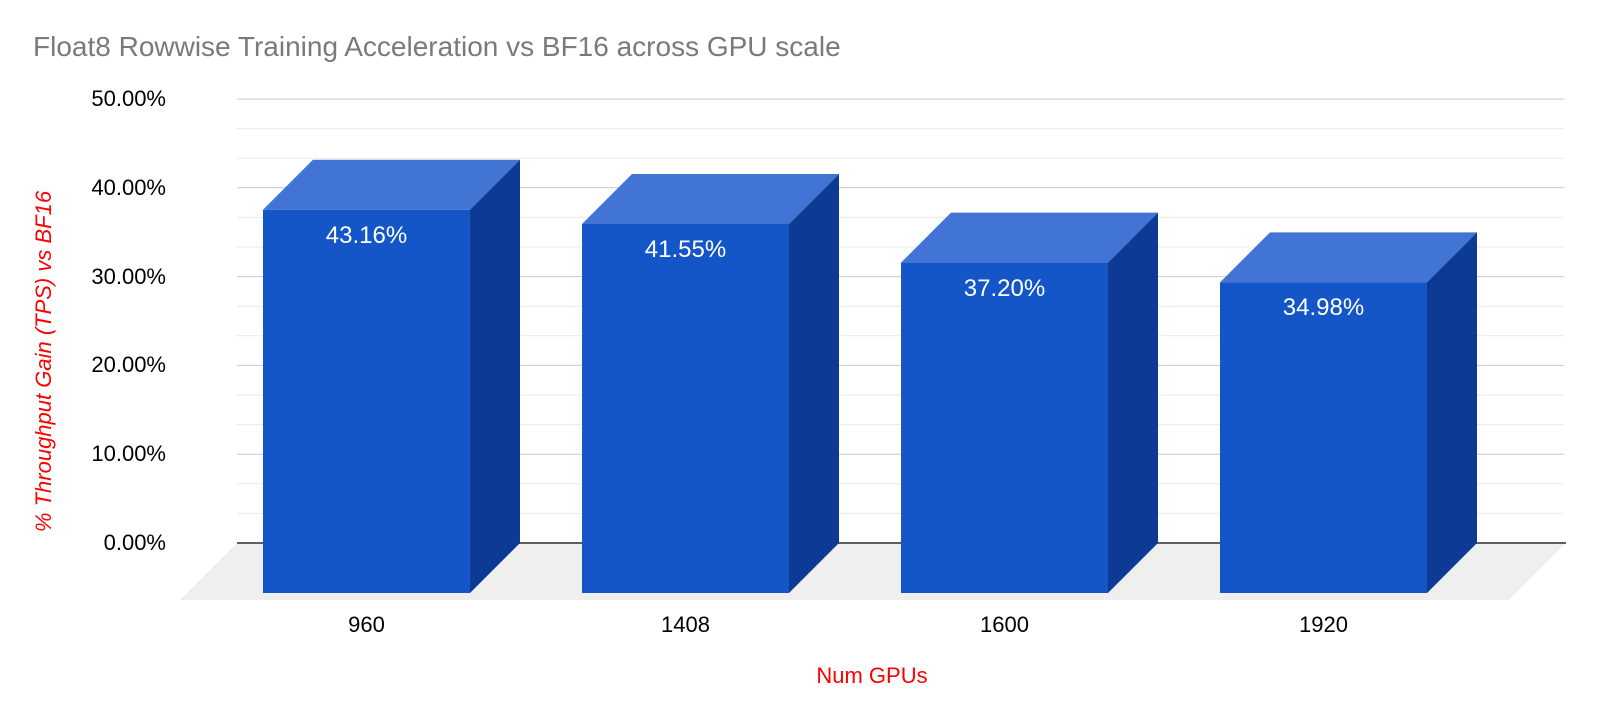 The width and height of the screenshot is (1600, 722). Describe the element at coordinates (873, 571) in the screenshot. I see `chart-floor` at that location.